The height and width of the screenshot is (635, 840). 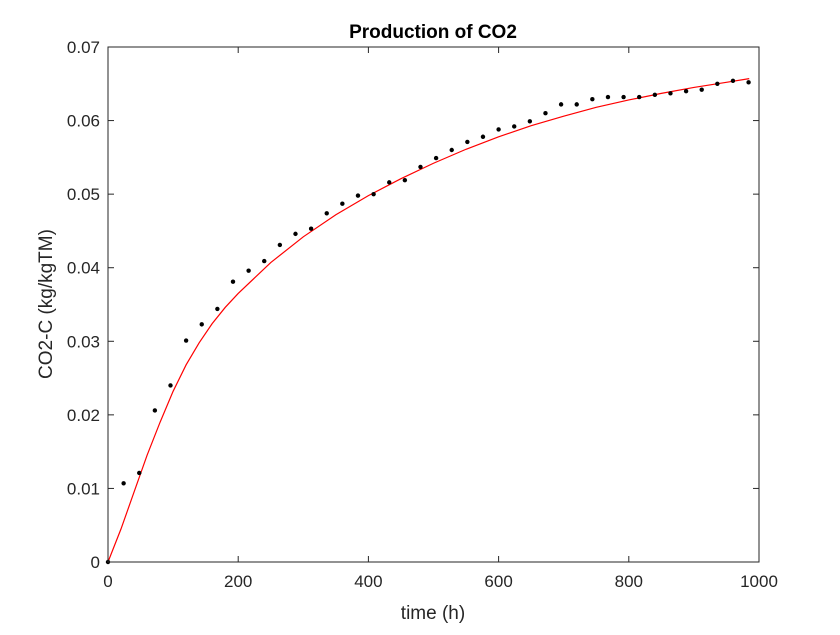 What do you see at coordinates (433, 32) in the screenshot?
I see `chart-title: Production of CO2` at bounding box center [433, 32].